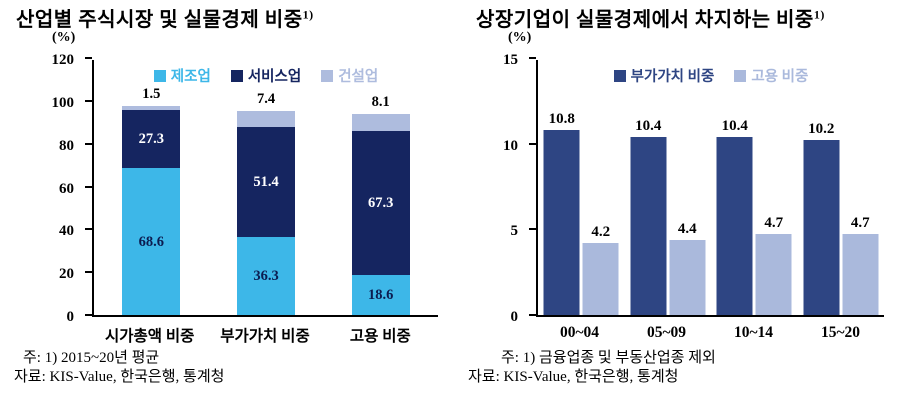 Image resolution: width=904 pixels, height=405 pixels. Describe the element at coordinates (63, 60) in the screenshot. I see `y-axis-tick-label: 120` at that location.